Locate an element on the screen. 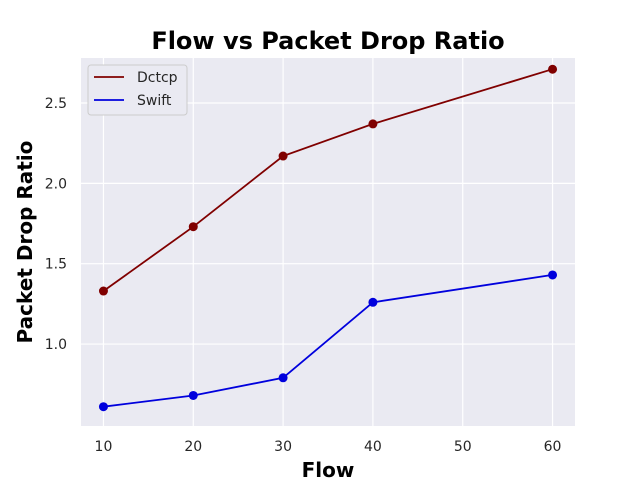 This screenshot has height=480, width=640. y-tick-label: 2.5 is located at coordinates (56, 104).